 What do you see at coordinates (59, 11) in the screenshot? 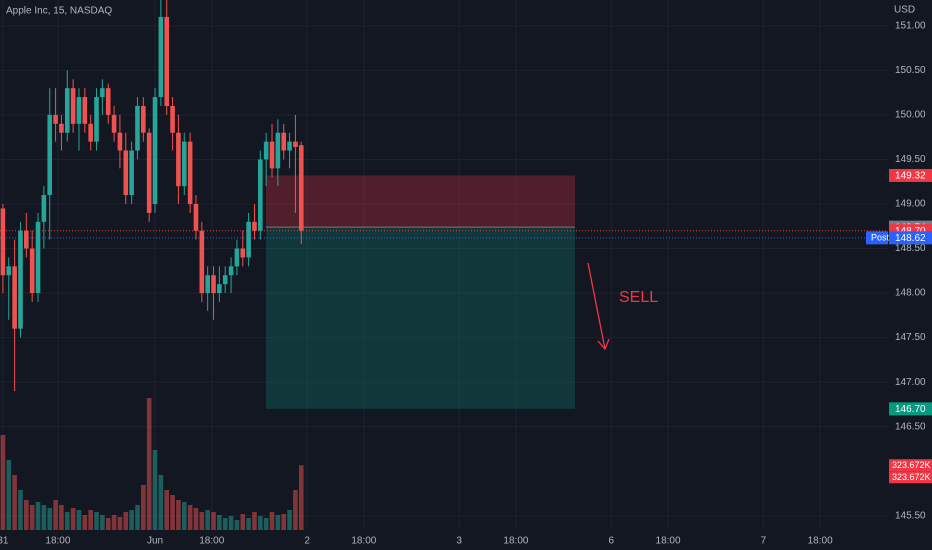
I see `chart-title: Apple Inc, 15, NASDAQ` at bounding box center [59, 11].